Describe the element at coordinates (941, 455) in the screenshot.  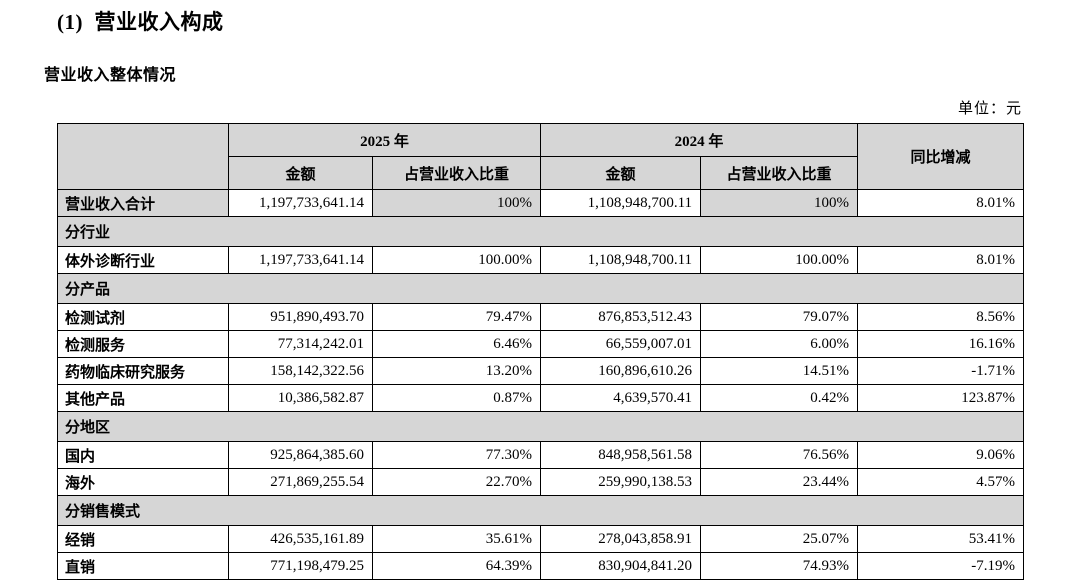
I see `yoy-change: 9.06%` at that location.